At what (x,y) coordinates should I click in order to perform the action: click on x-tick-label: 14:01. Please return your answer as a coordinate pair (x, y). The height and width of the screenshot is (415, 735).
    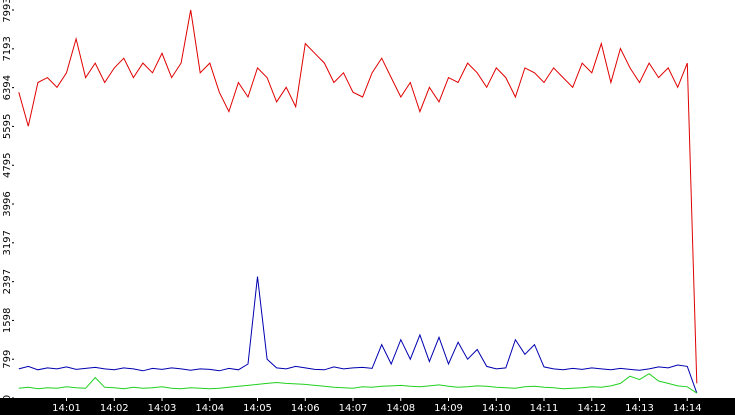
    Looking at the image, I should click on (66, 408).